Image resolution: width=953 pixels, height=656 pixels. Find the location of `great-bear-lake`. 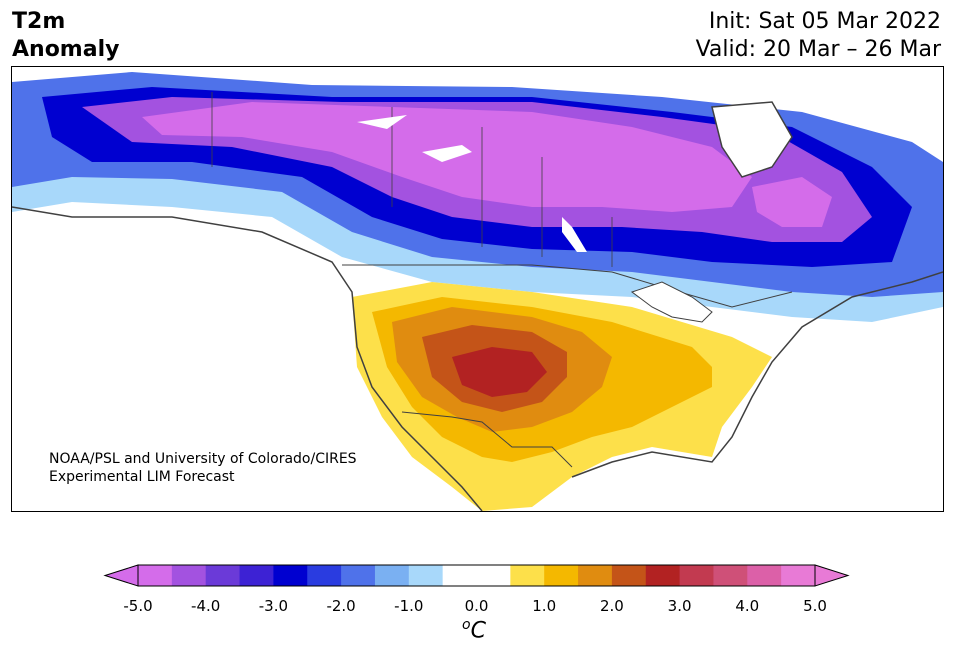

great-bear-lake is located at coordinates (382, 122).